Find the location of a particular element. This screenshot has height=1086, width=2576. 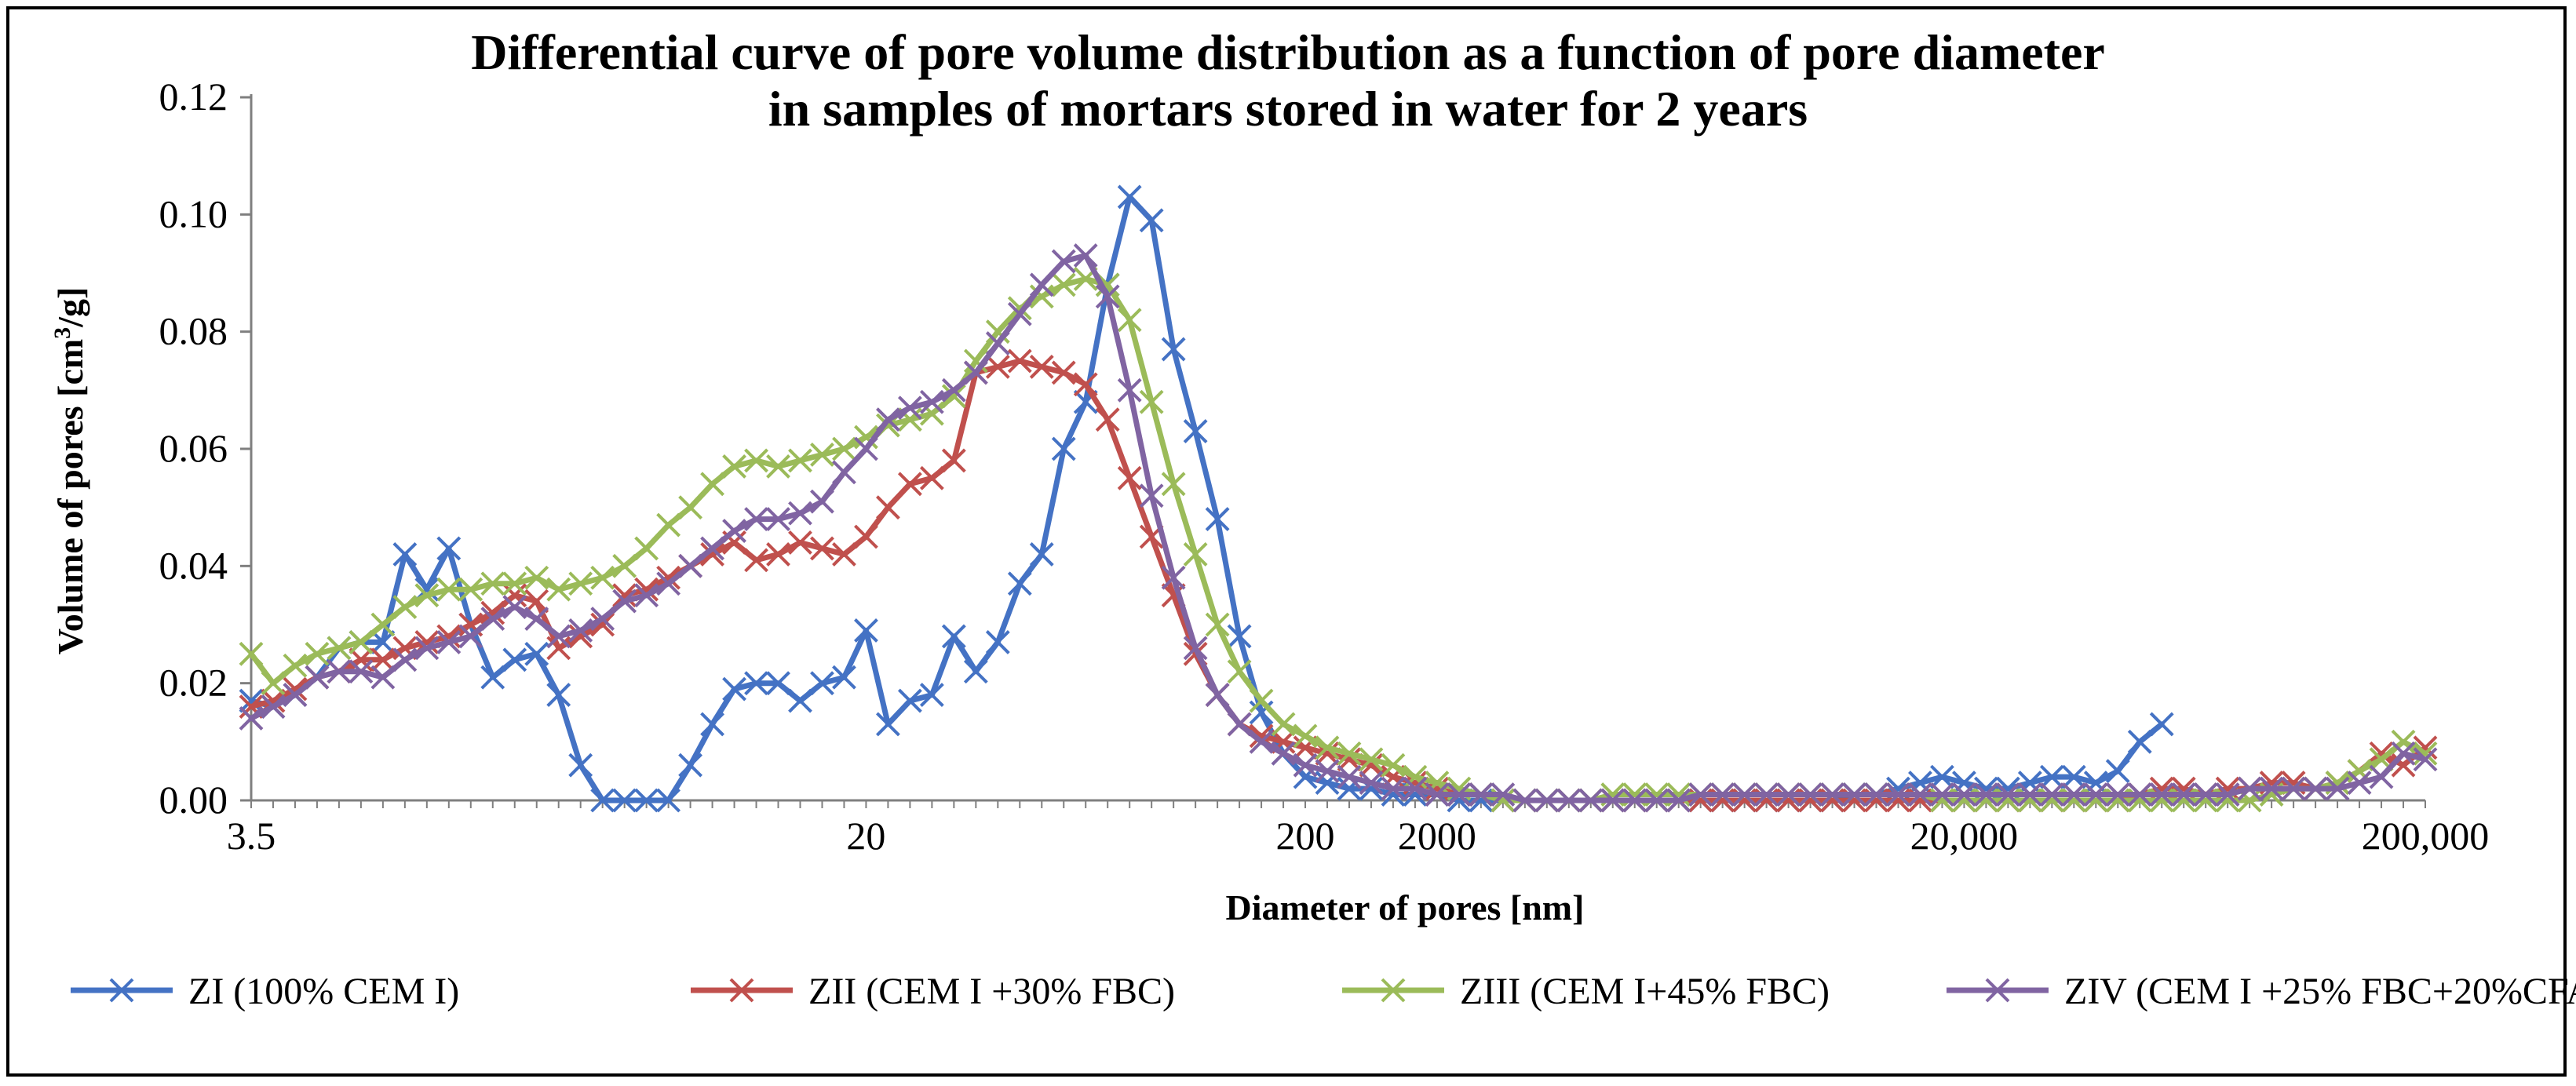

y-tick-label: 0.12 is located at coordinates (193, 96).